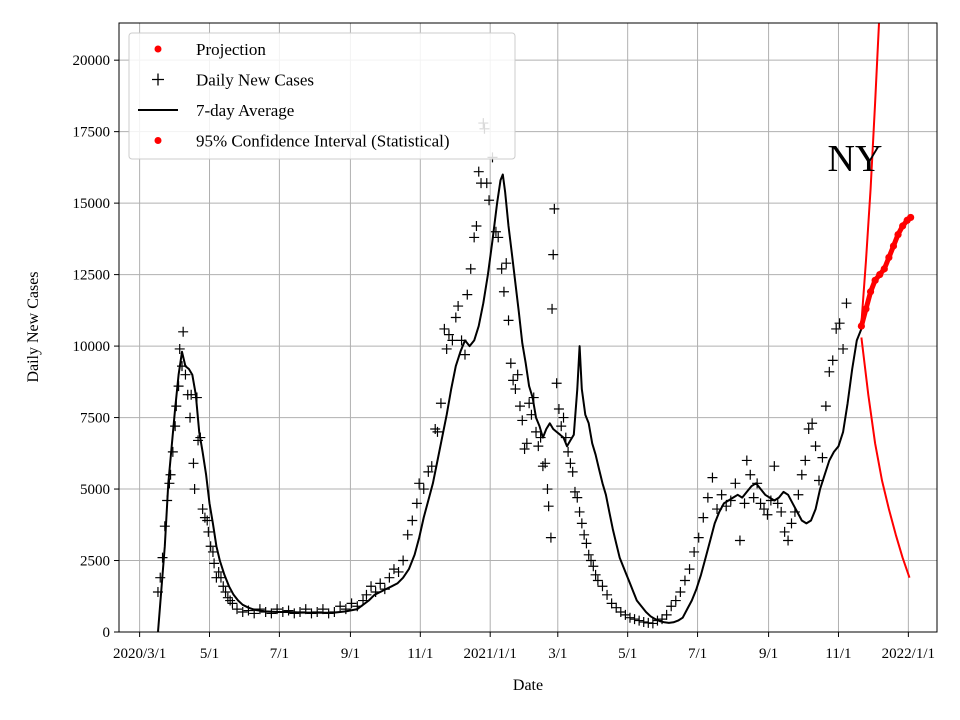  Describe the element at coordinates (139, 654) in the screenshot. I see `x-tick-label: 2020/3/1` at that location.